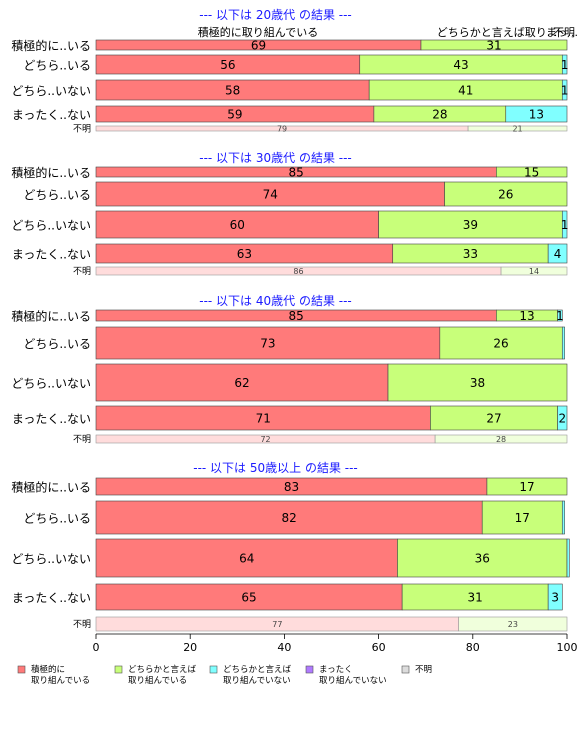 The height and width of the screenshot is (747, 580). I want to click on legend-label: 取り組んでいない, so click(257, 680).